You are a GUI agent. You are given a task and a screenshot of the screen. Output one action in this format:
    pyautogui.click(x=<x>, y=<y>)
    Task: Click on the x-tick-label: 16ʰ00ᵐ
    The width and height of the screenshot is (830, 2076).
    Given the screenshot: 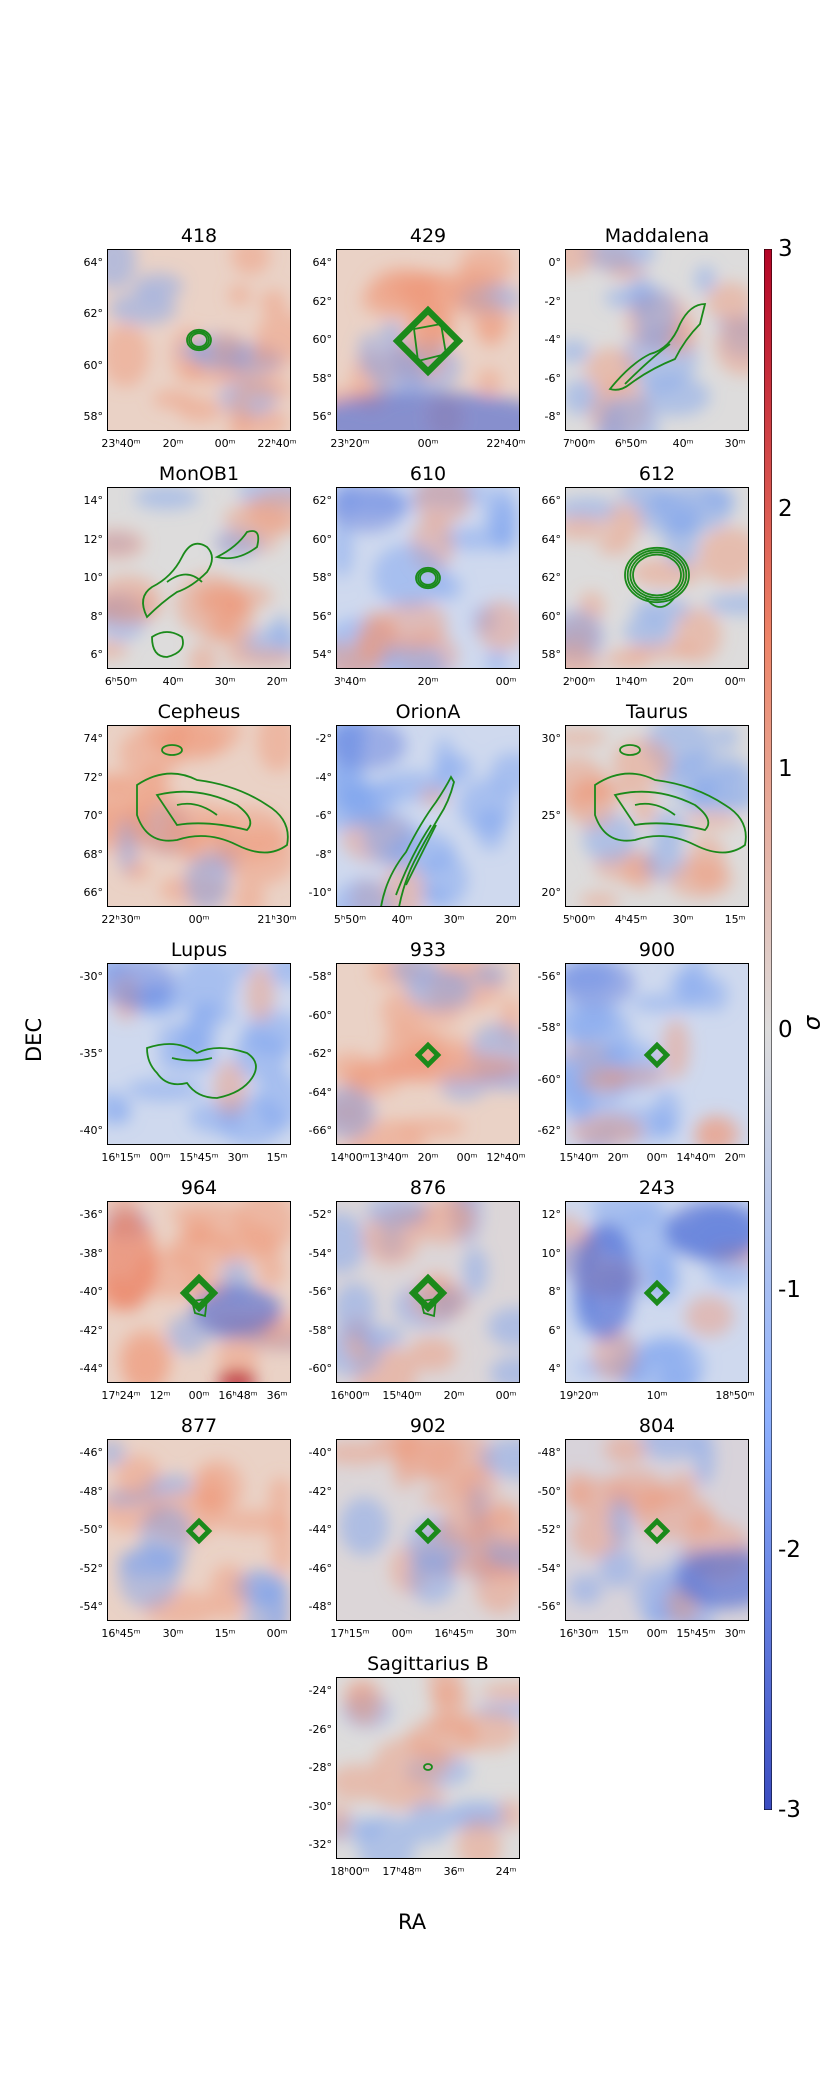 What is the action you would take?
    pyautogui.click(x=350, y=1395)
    